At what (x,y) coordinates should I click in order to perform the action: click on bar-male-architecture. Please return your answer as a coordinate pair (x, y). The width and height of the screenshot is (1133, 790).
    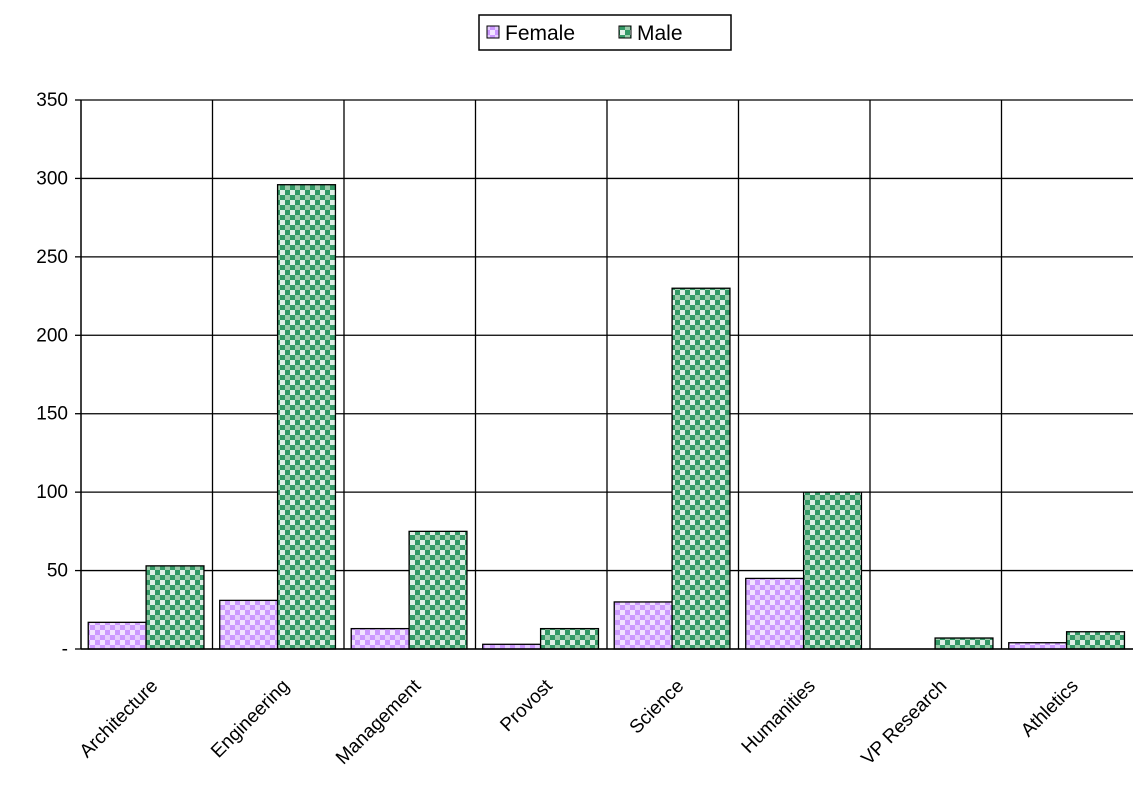
    Looking at the image, I should click on (175, 607).